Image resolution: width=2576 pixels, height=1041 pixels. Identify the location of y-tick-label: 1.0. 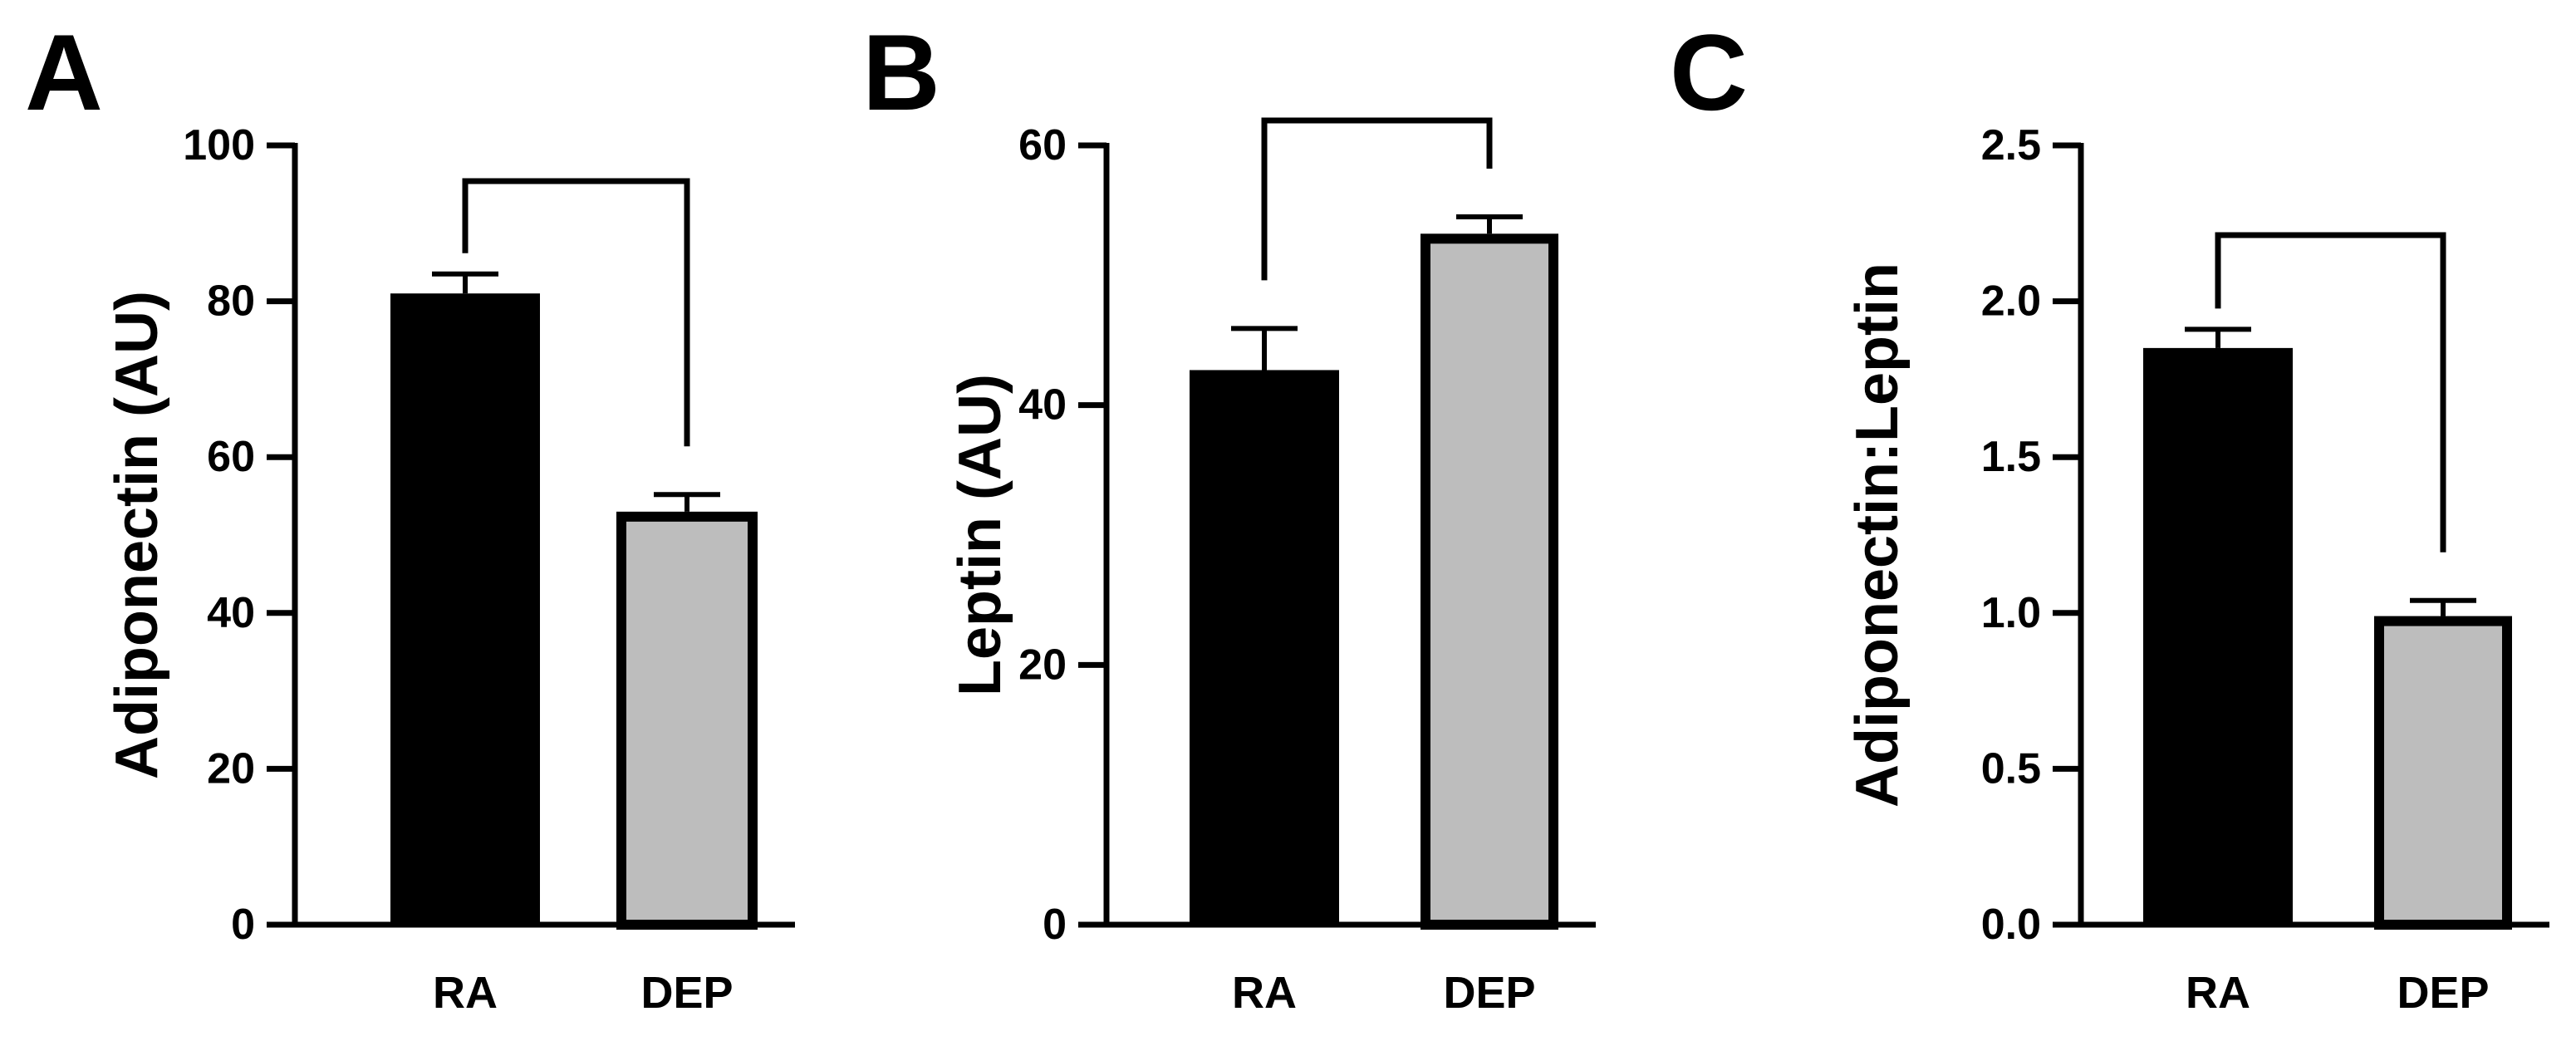
(2011, 613).